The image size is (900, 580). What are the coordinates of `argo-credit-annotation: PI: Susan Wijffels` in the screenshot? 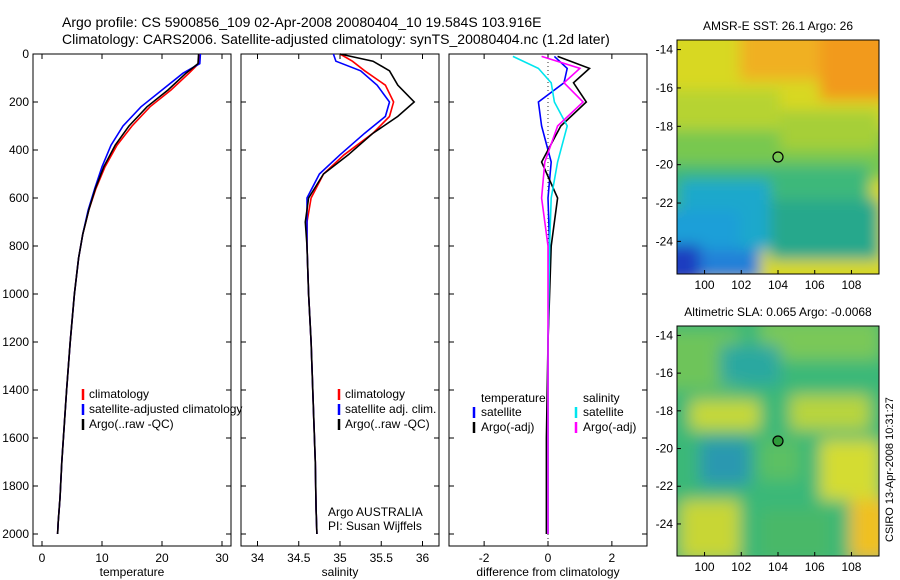 It's located at (375, 526).